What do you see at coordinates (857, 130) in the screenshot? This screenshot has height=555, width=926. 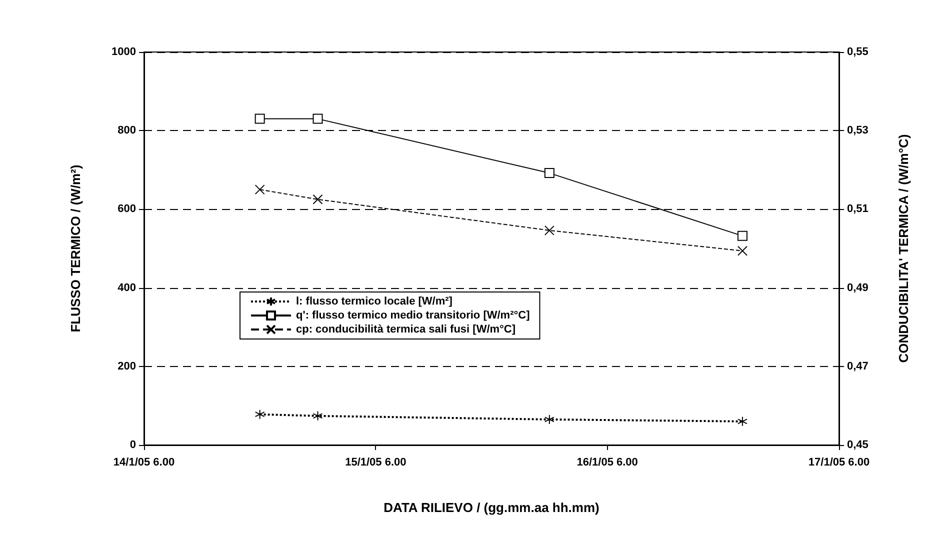 I see `y2-tick-label: 0,53` at bounding box center [857, 130].